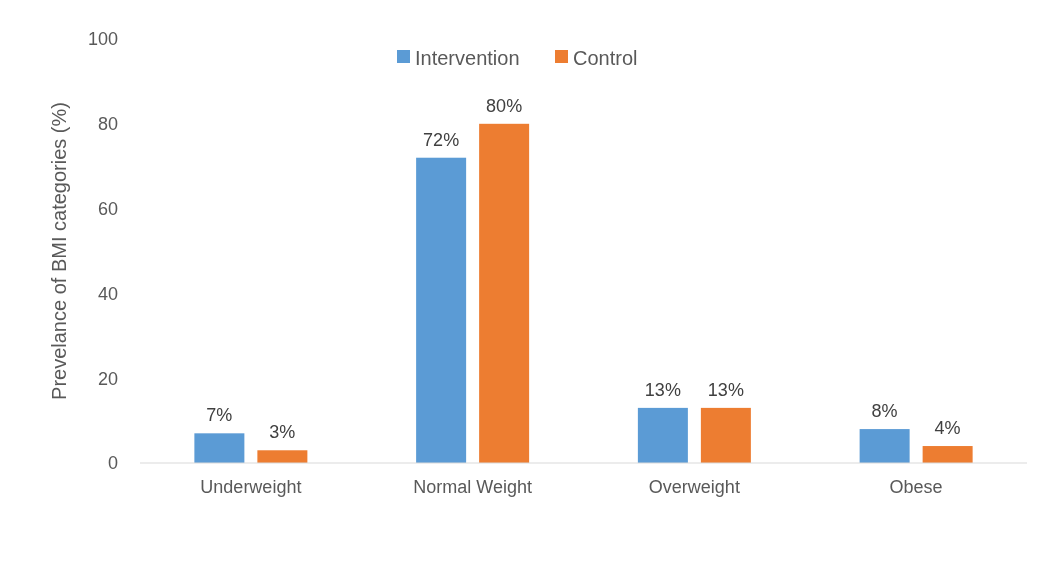 The width and height of the screenshot is (1040, 581). What do you see at coordinates (947, 428) in the screenshot?
I see `data-label: 4%` at bounding box center [947, 428].